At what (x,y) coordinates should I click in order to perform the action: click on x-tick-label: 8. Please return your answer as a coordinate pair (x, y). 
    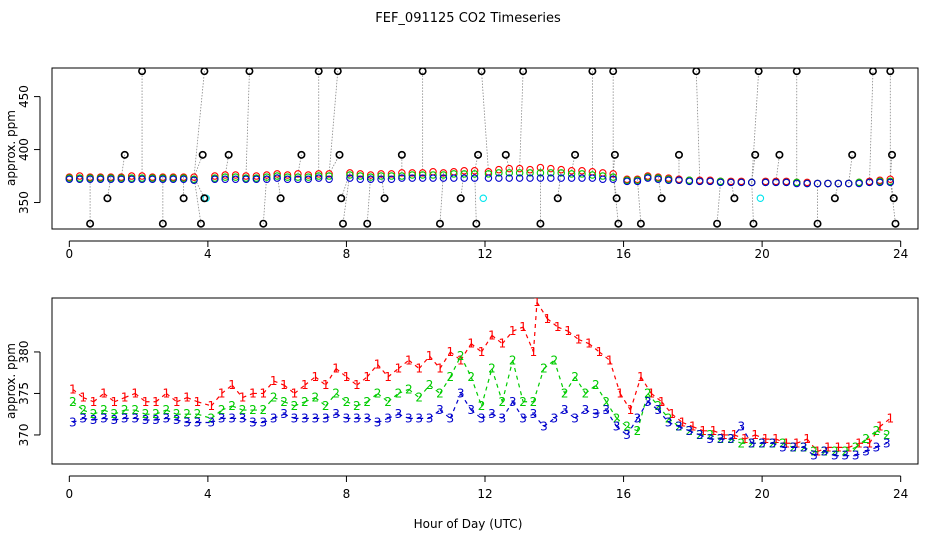
    Looking at the image, I should click on (347, 254).